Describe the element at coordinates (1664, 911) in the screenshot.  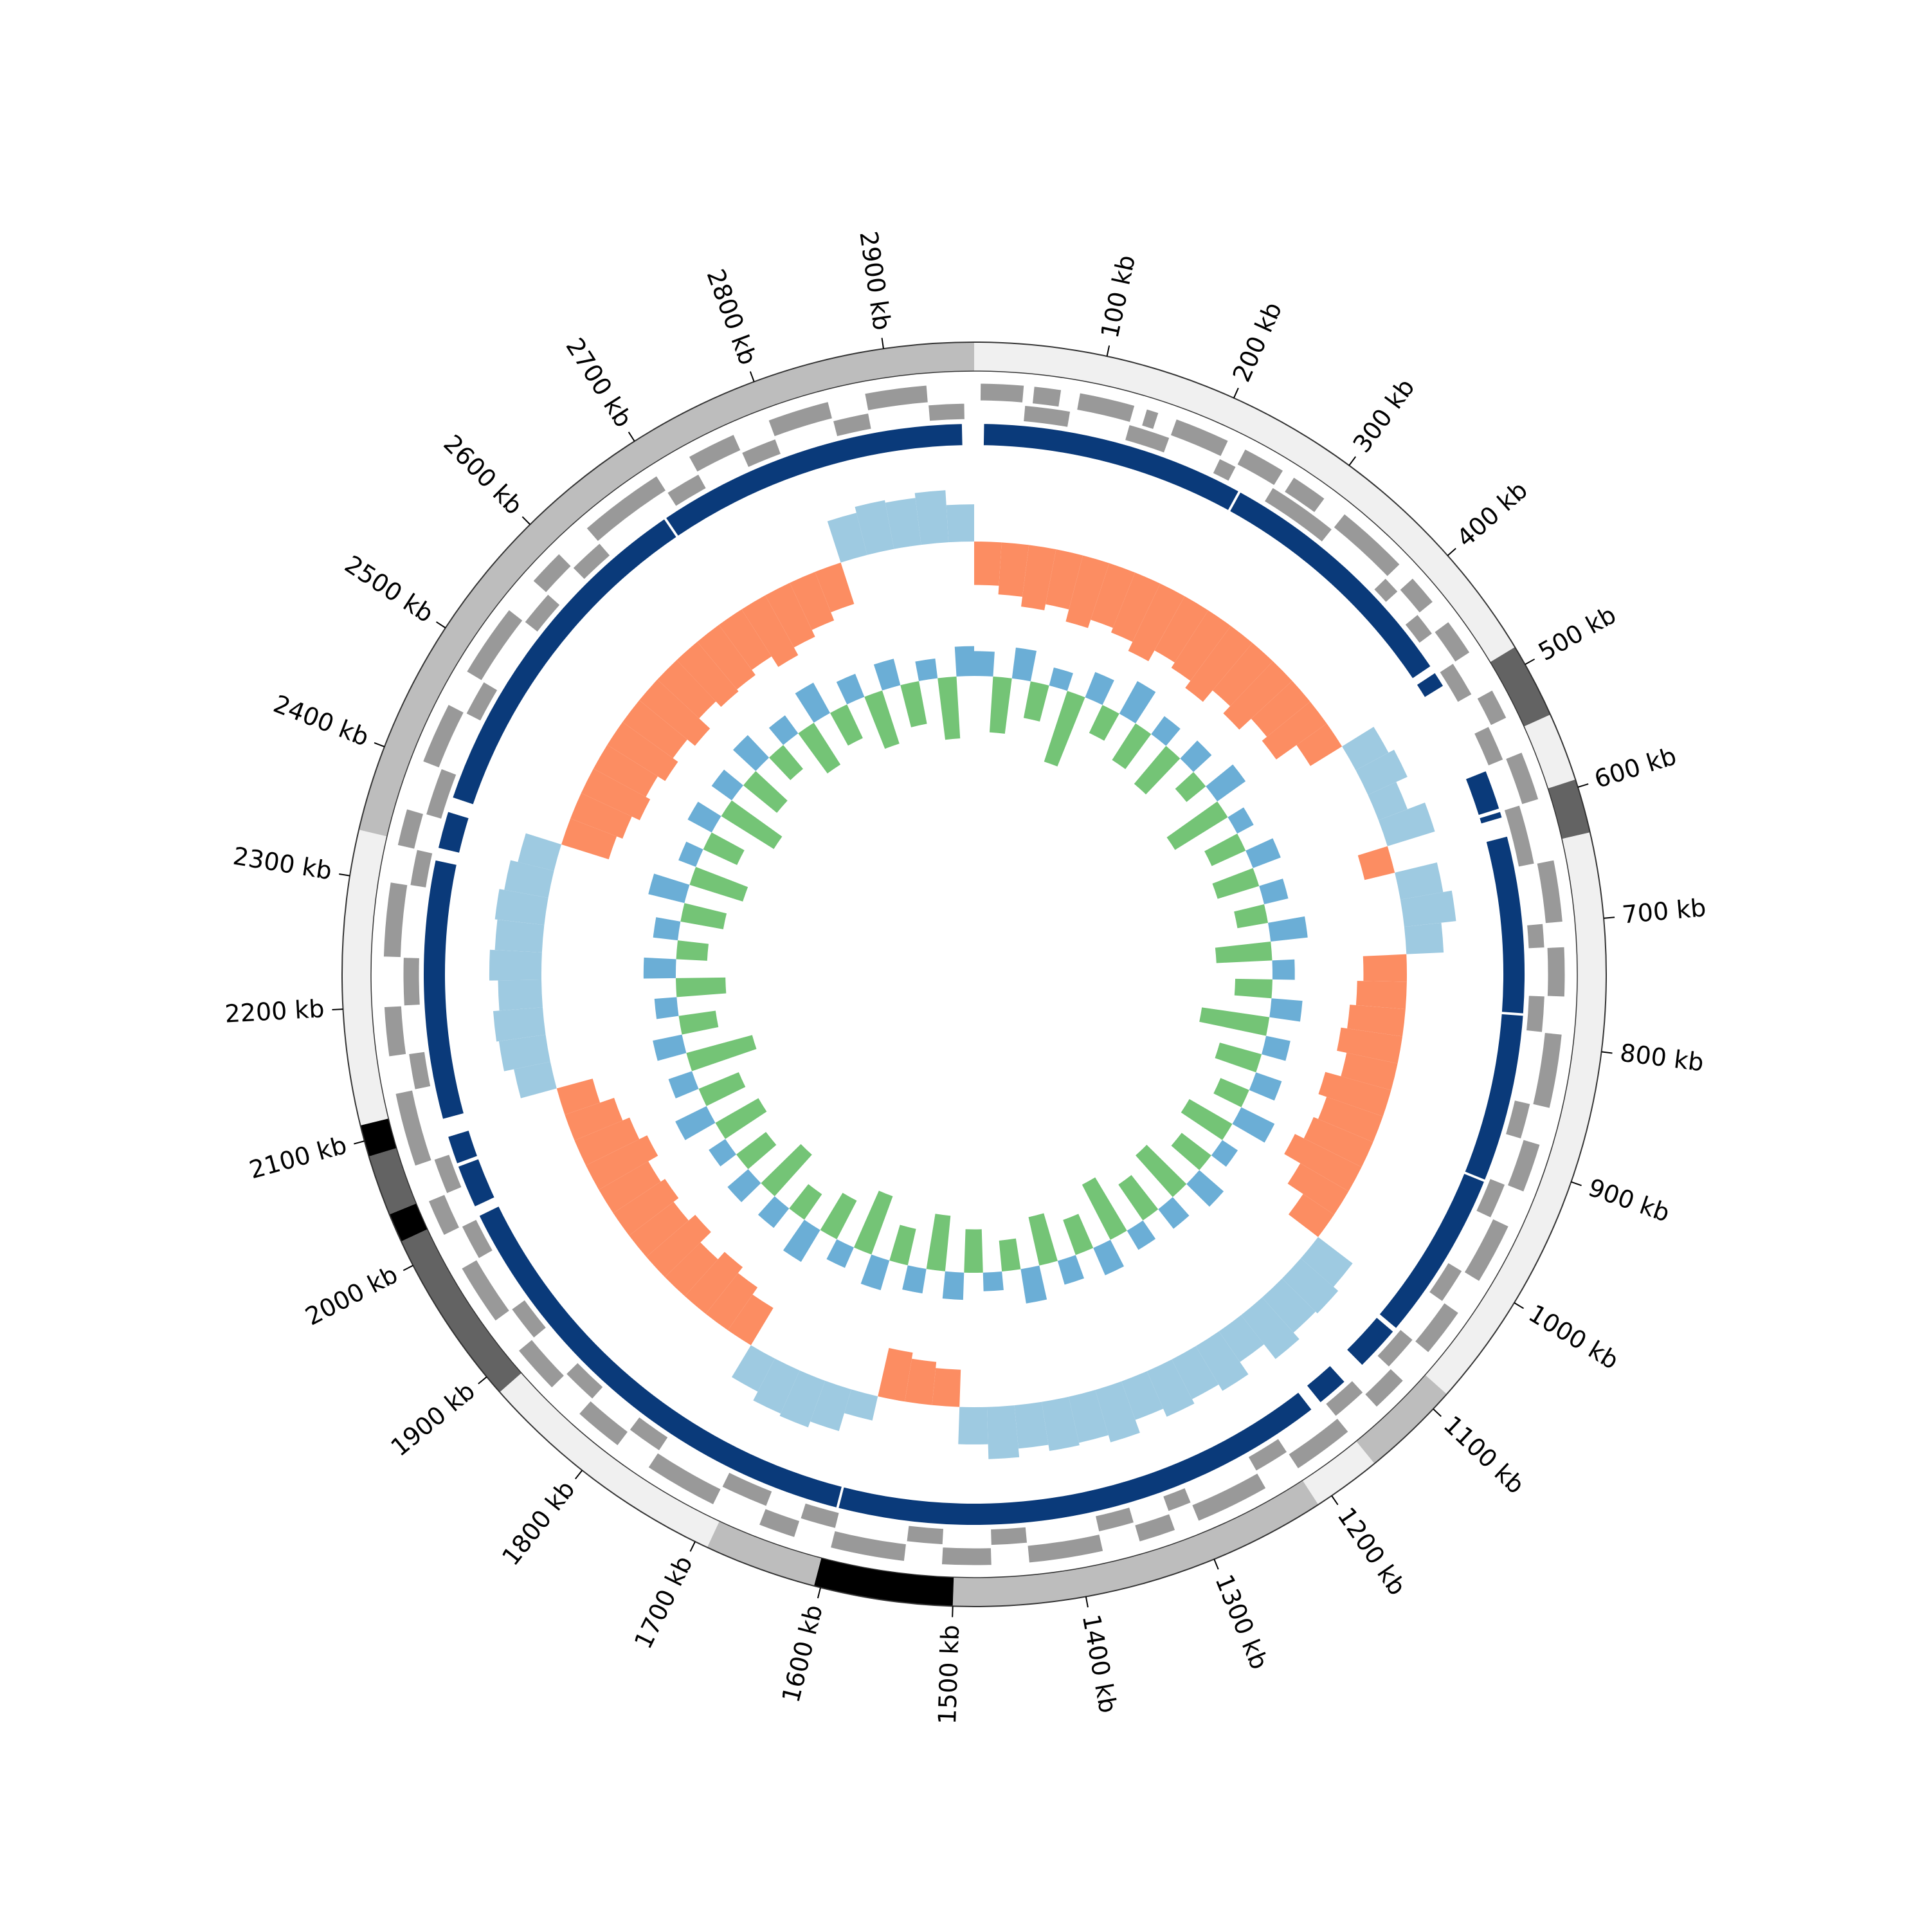
I see `tick-label: 700 kb` at that location.